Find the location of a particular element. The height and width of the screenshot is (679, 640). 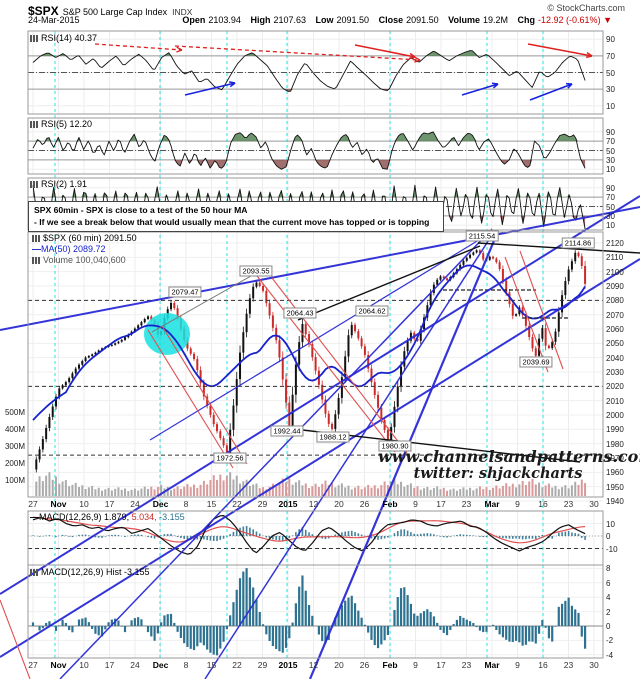

x-axis-date-label: 2015 is located at coordinates (288, 504).